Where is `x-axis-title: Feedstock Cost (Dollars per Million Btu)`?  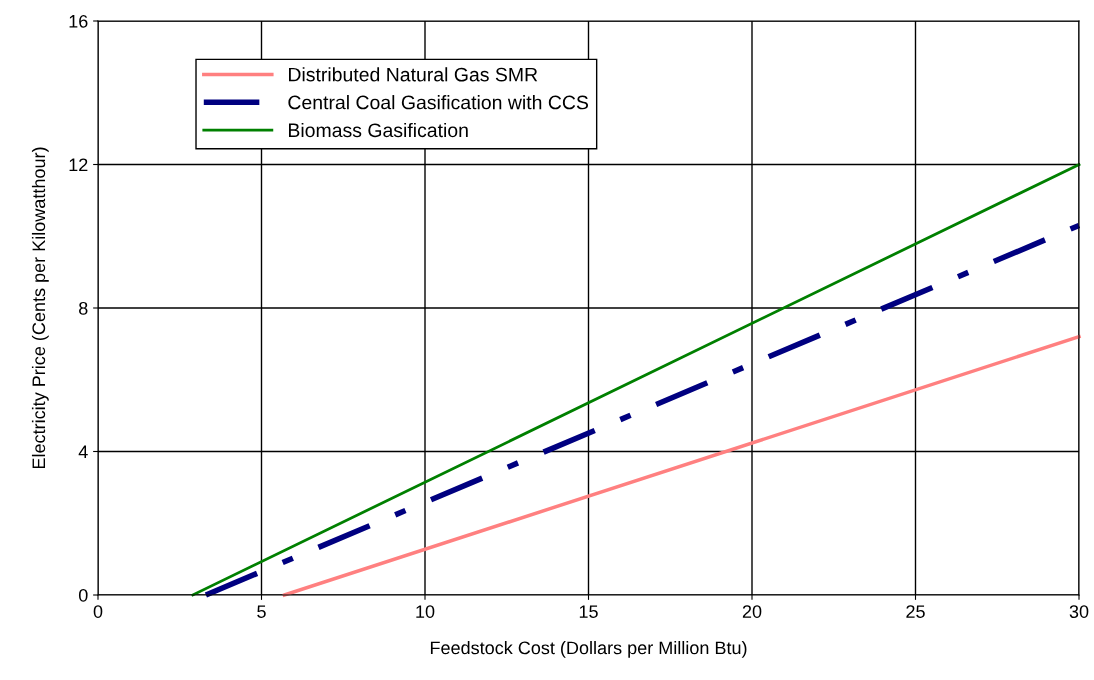 x-axis-title: Feedstock Cost (Dollars per Million Btu) is located at coordinates (588, 649).